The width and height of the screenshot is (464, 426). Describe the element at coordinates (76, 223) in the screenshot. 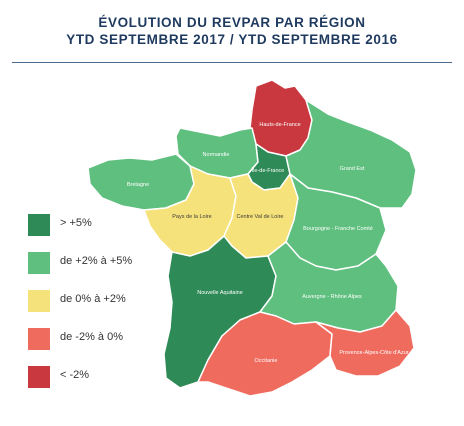

I see `legend-label: > +5%` at that location.